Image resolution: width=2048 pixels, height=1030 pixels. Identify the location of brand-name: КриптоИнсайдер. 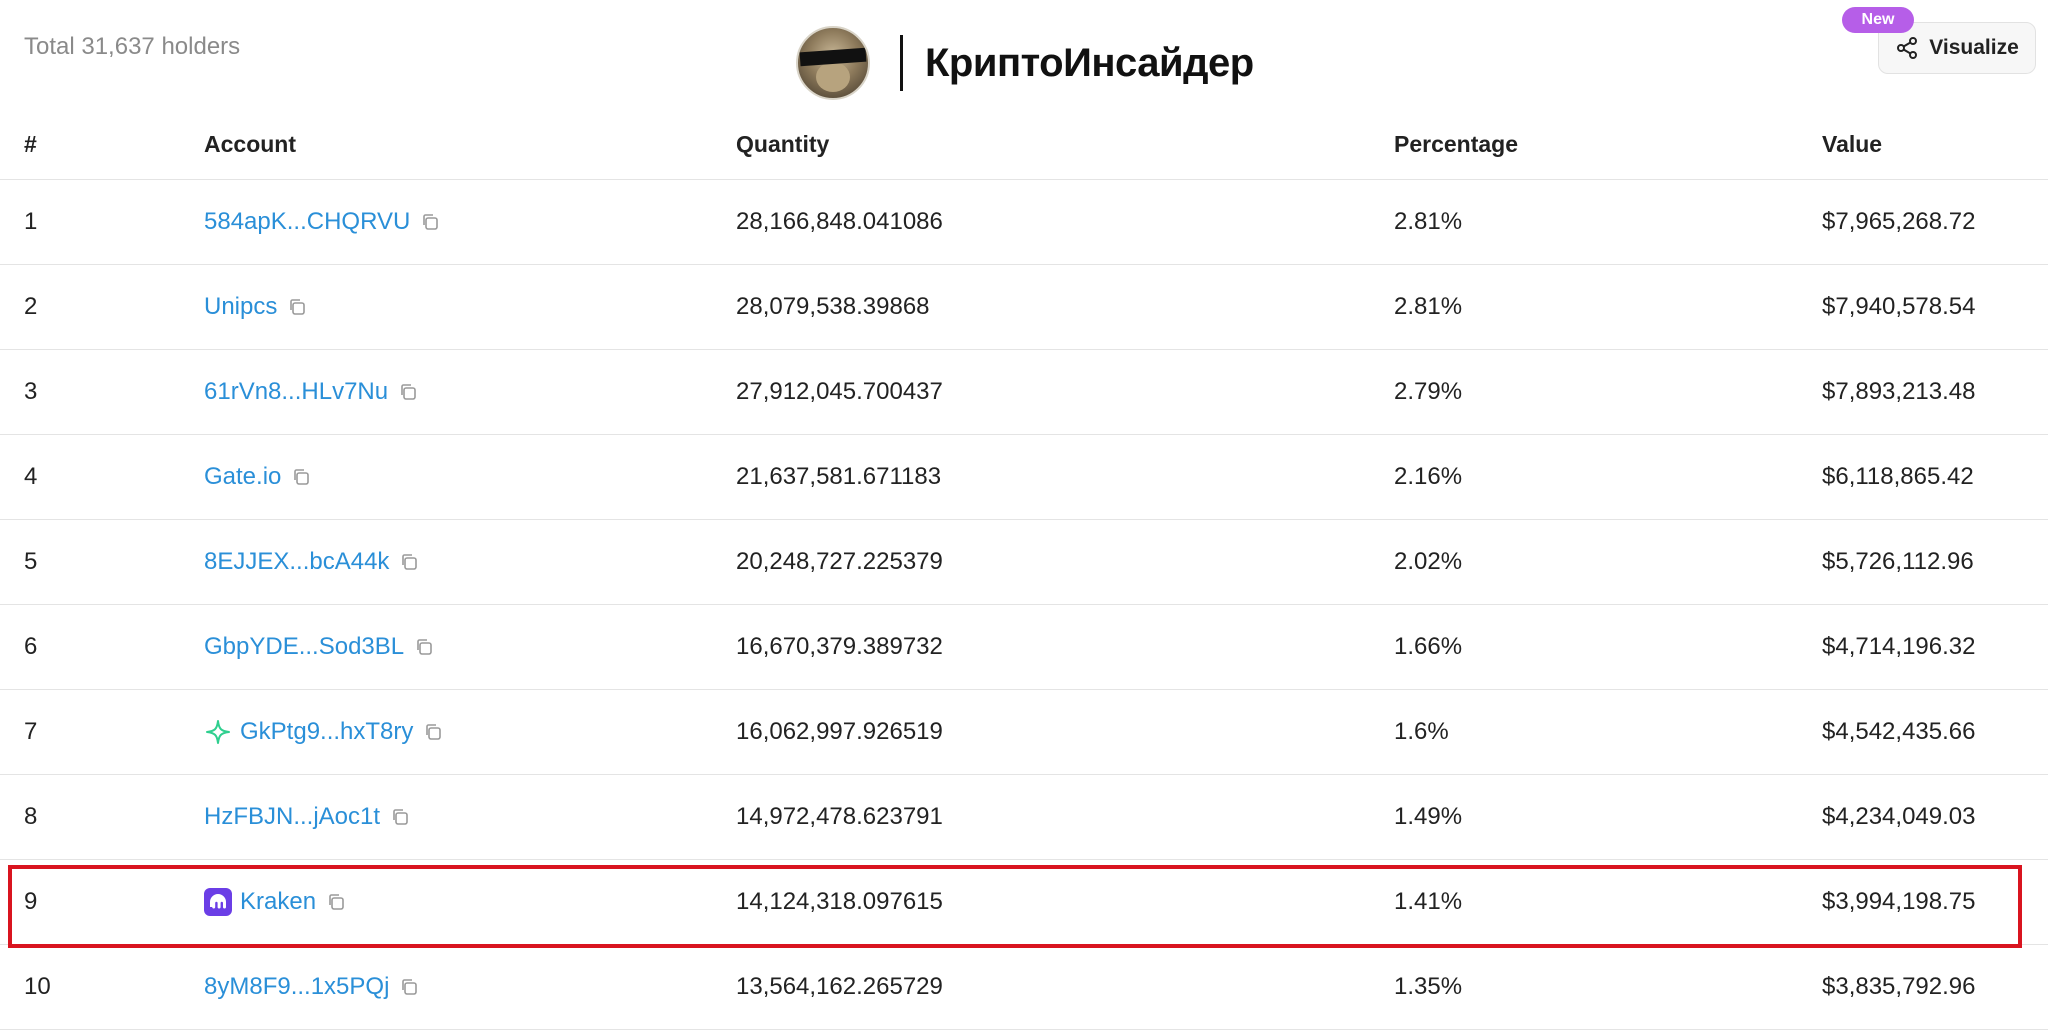
(1089, 62).